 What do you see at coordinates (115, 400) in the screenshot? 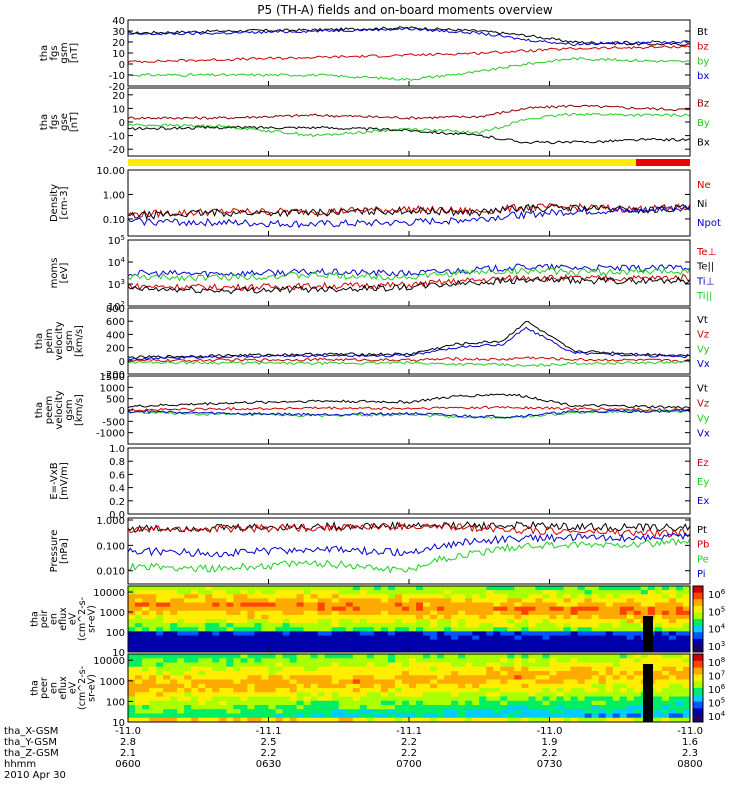
I see `ytick-label-peem_velocity-2: 500` at bounding box center [115, 400].